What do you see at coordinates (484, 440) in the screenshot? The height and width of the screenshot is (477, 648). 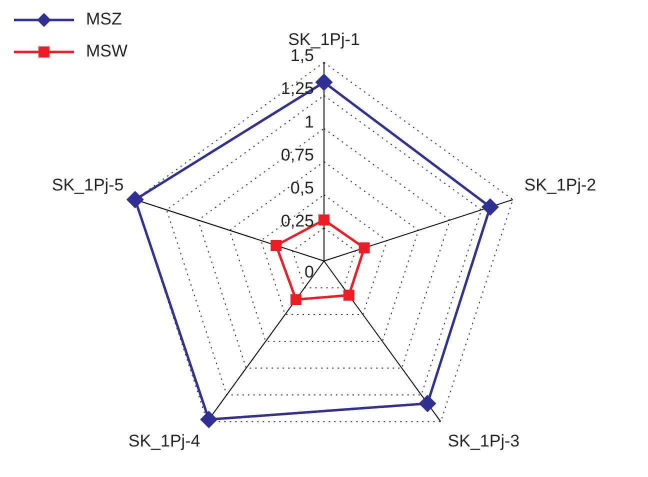 I see `spoke-label: SK_1Pj-3` at bounding box center [484, 440].